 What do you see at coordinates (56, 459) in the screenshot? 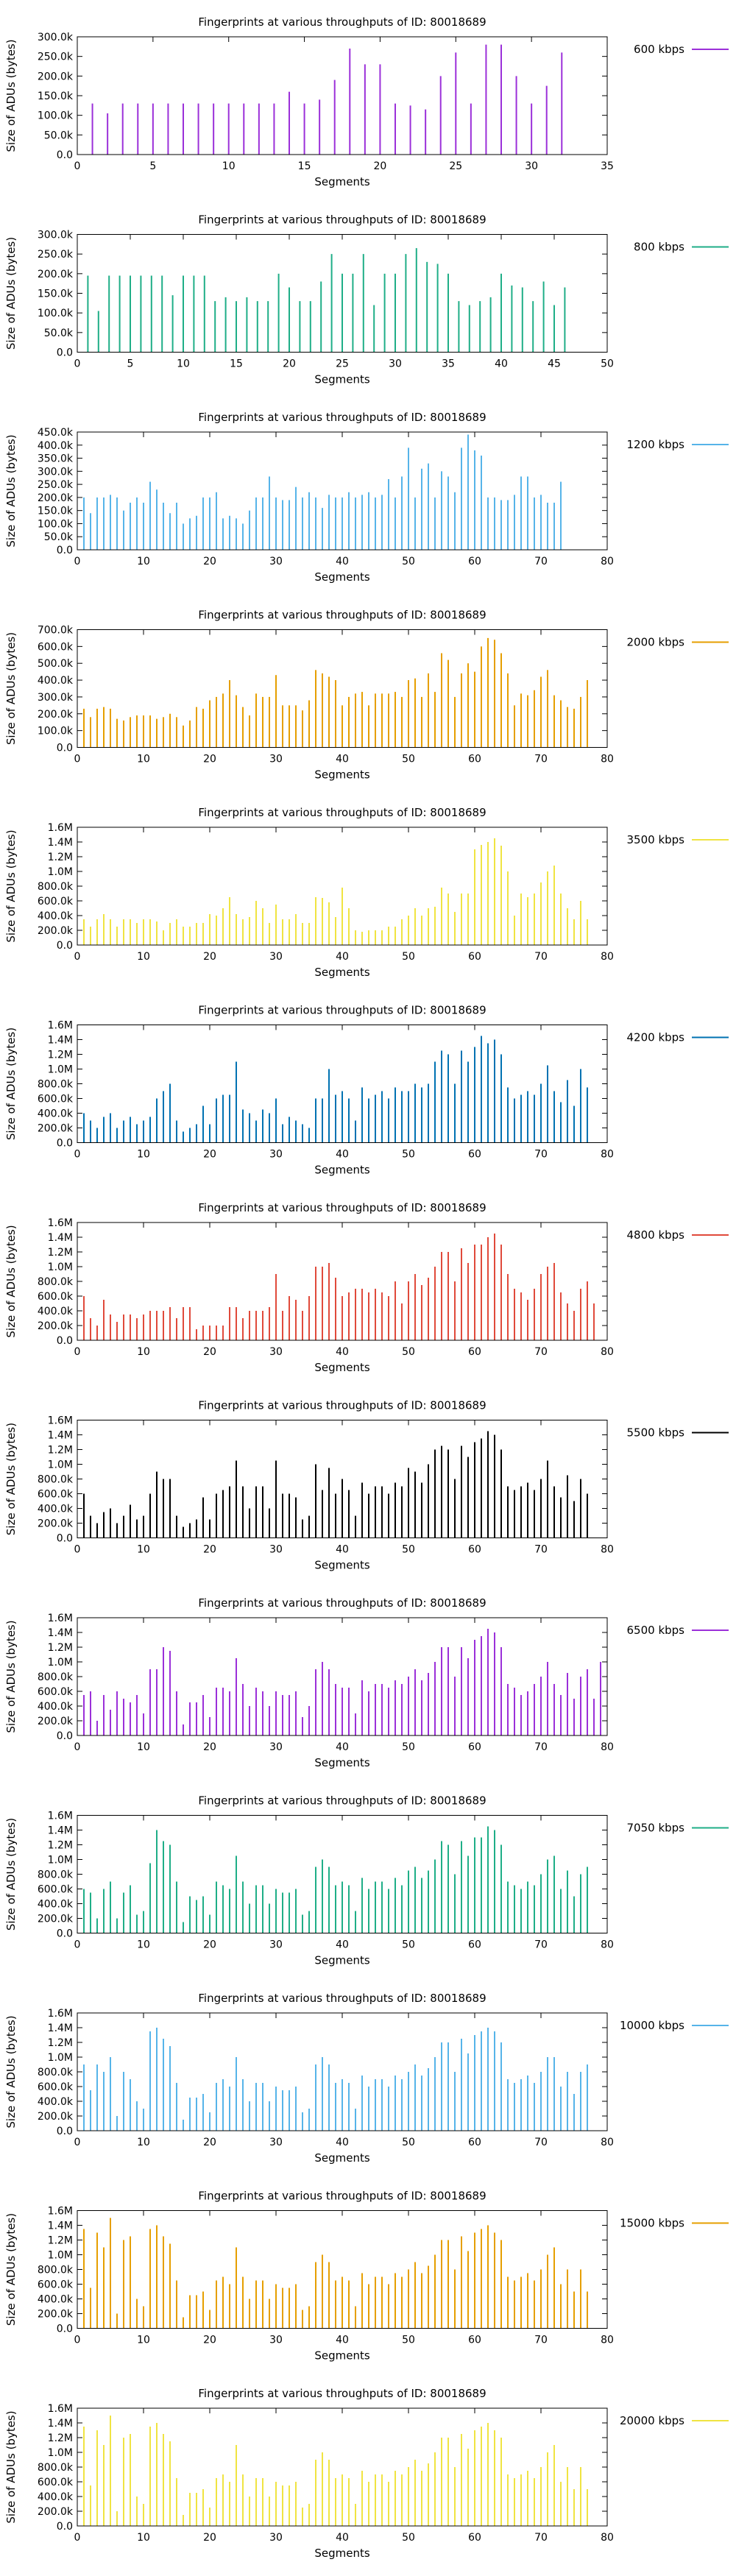
I see `y-tick-label: 350.0k` at bounding box center [56, 459].